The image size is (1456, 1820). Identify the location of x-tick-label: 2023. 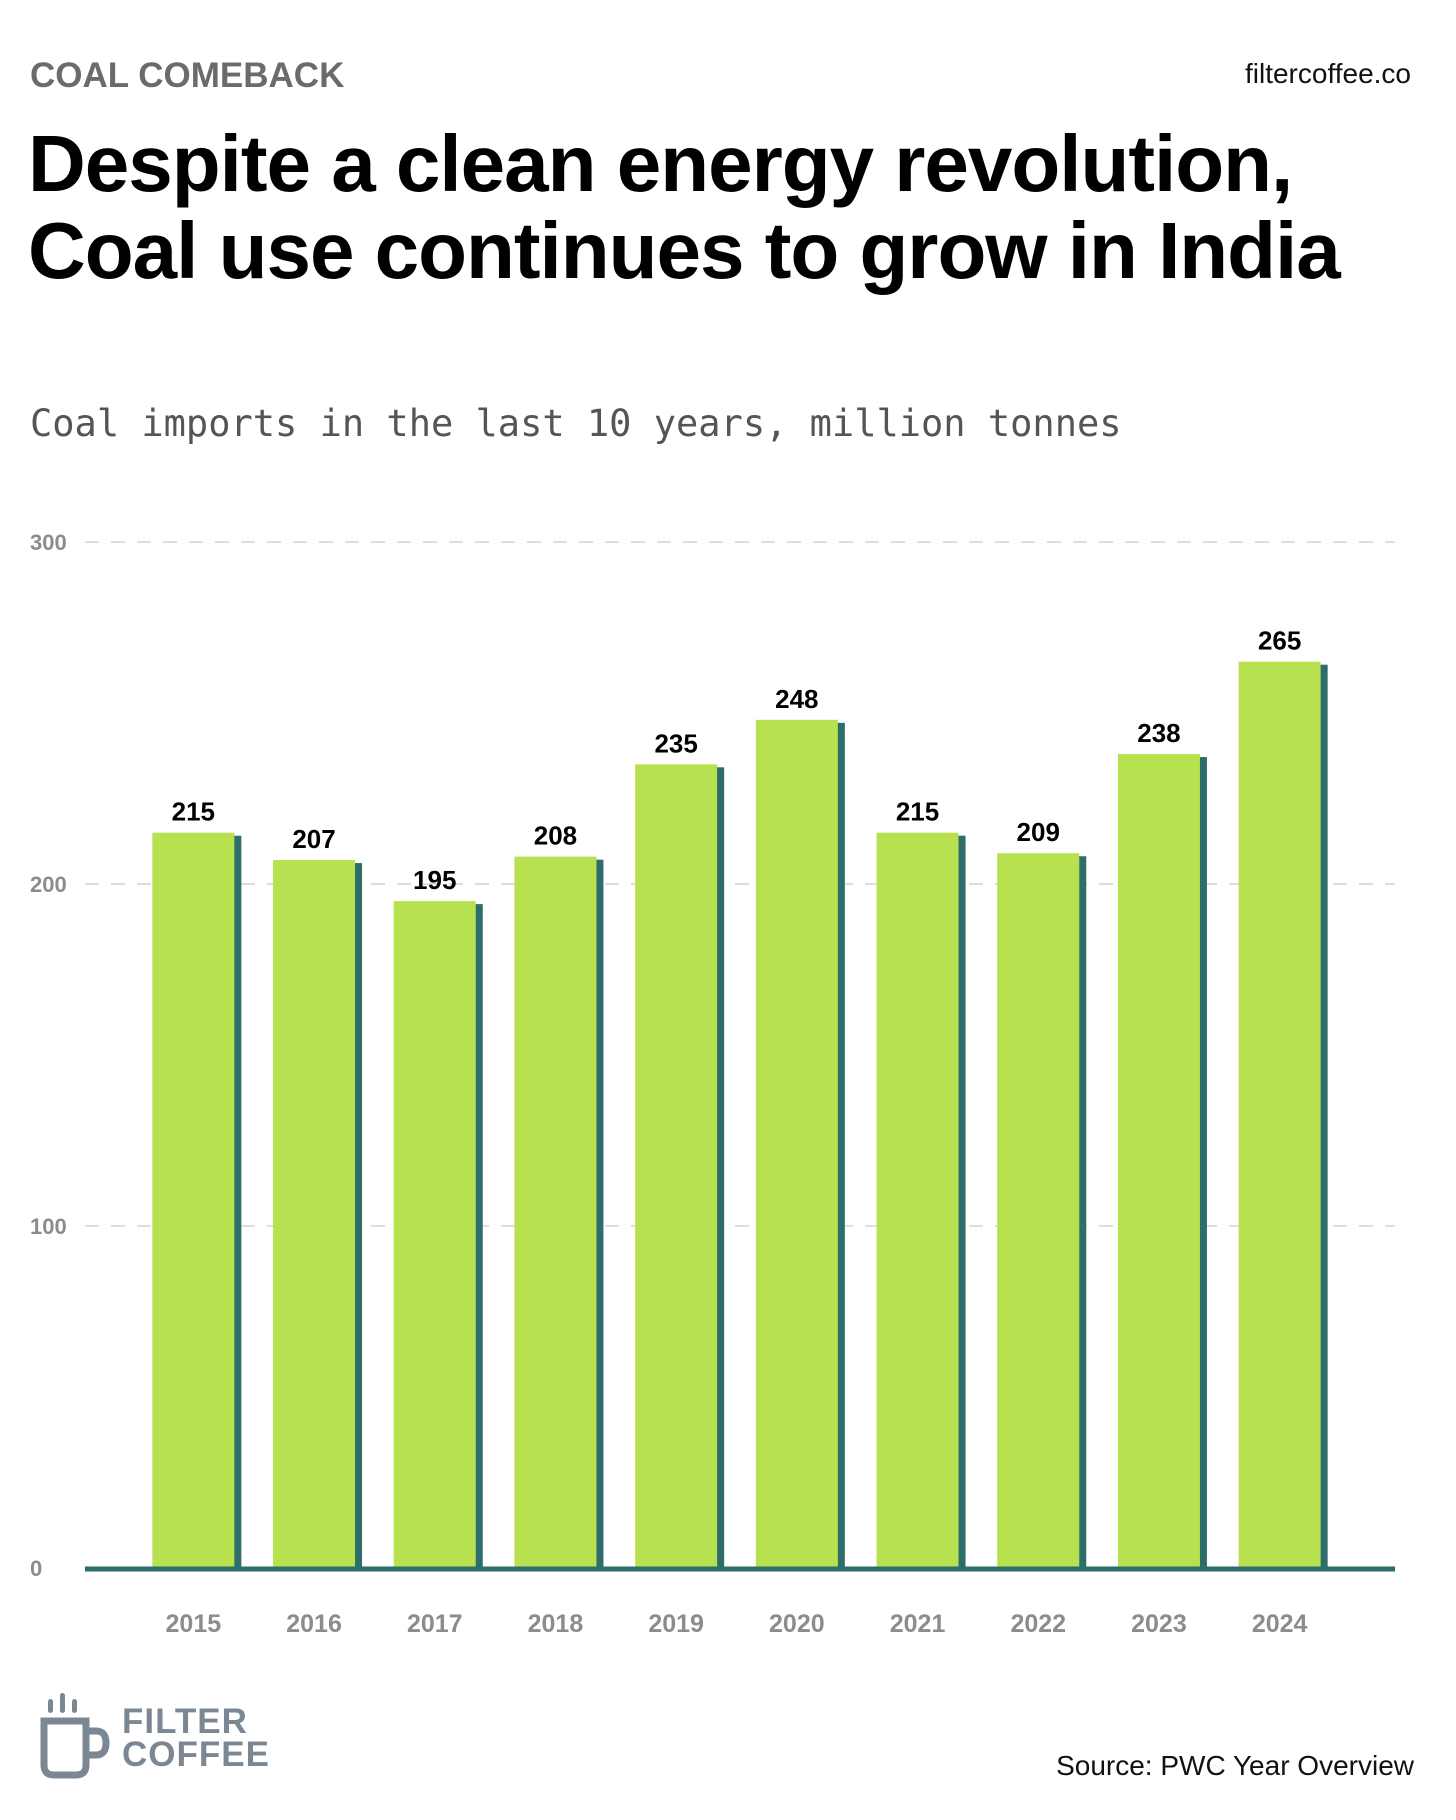
(1159, 1624).